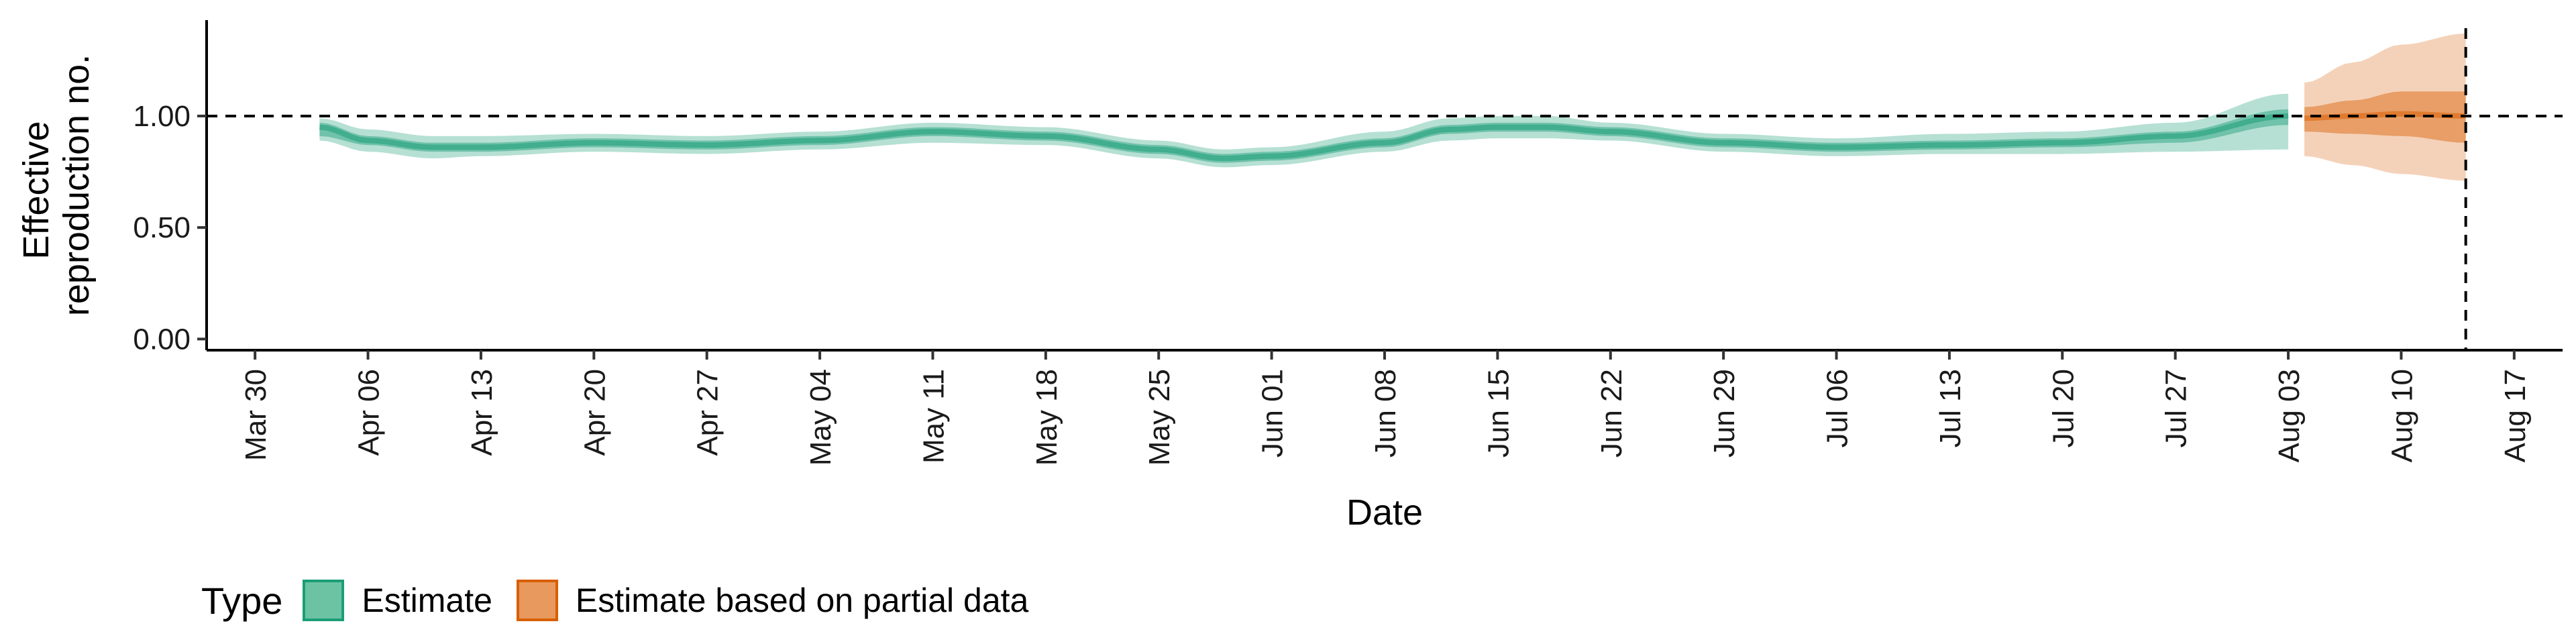 This screenshot has width=2576, height=644. I want to click on x-tick-label: Mar 30, so click(255, 415).